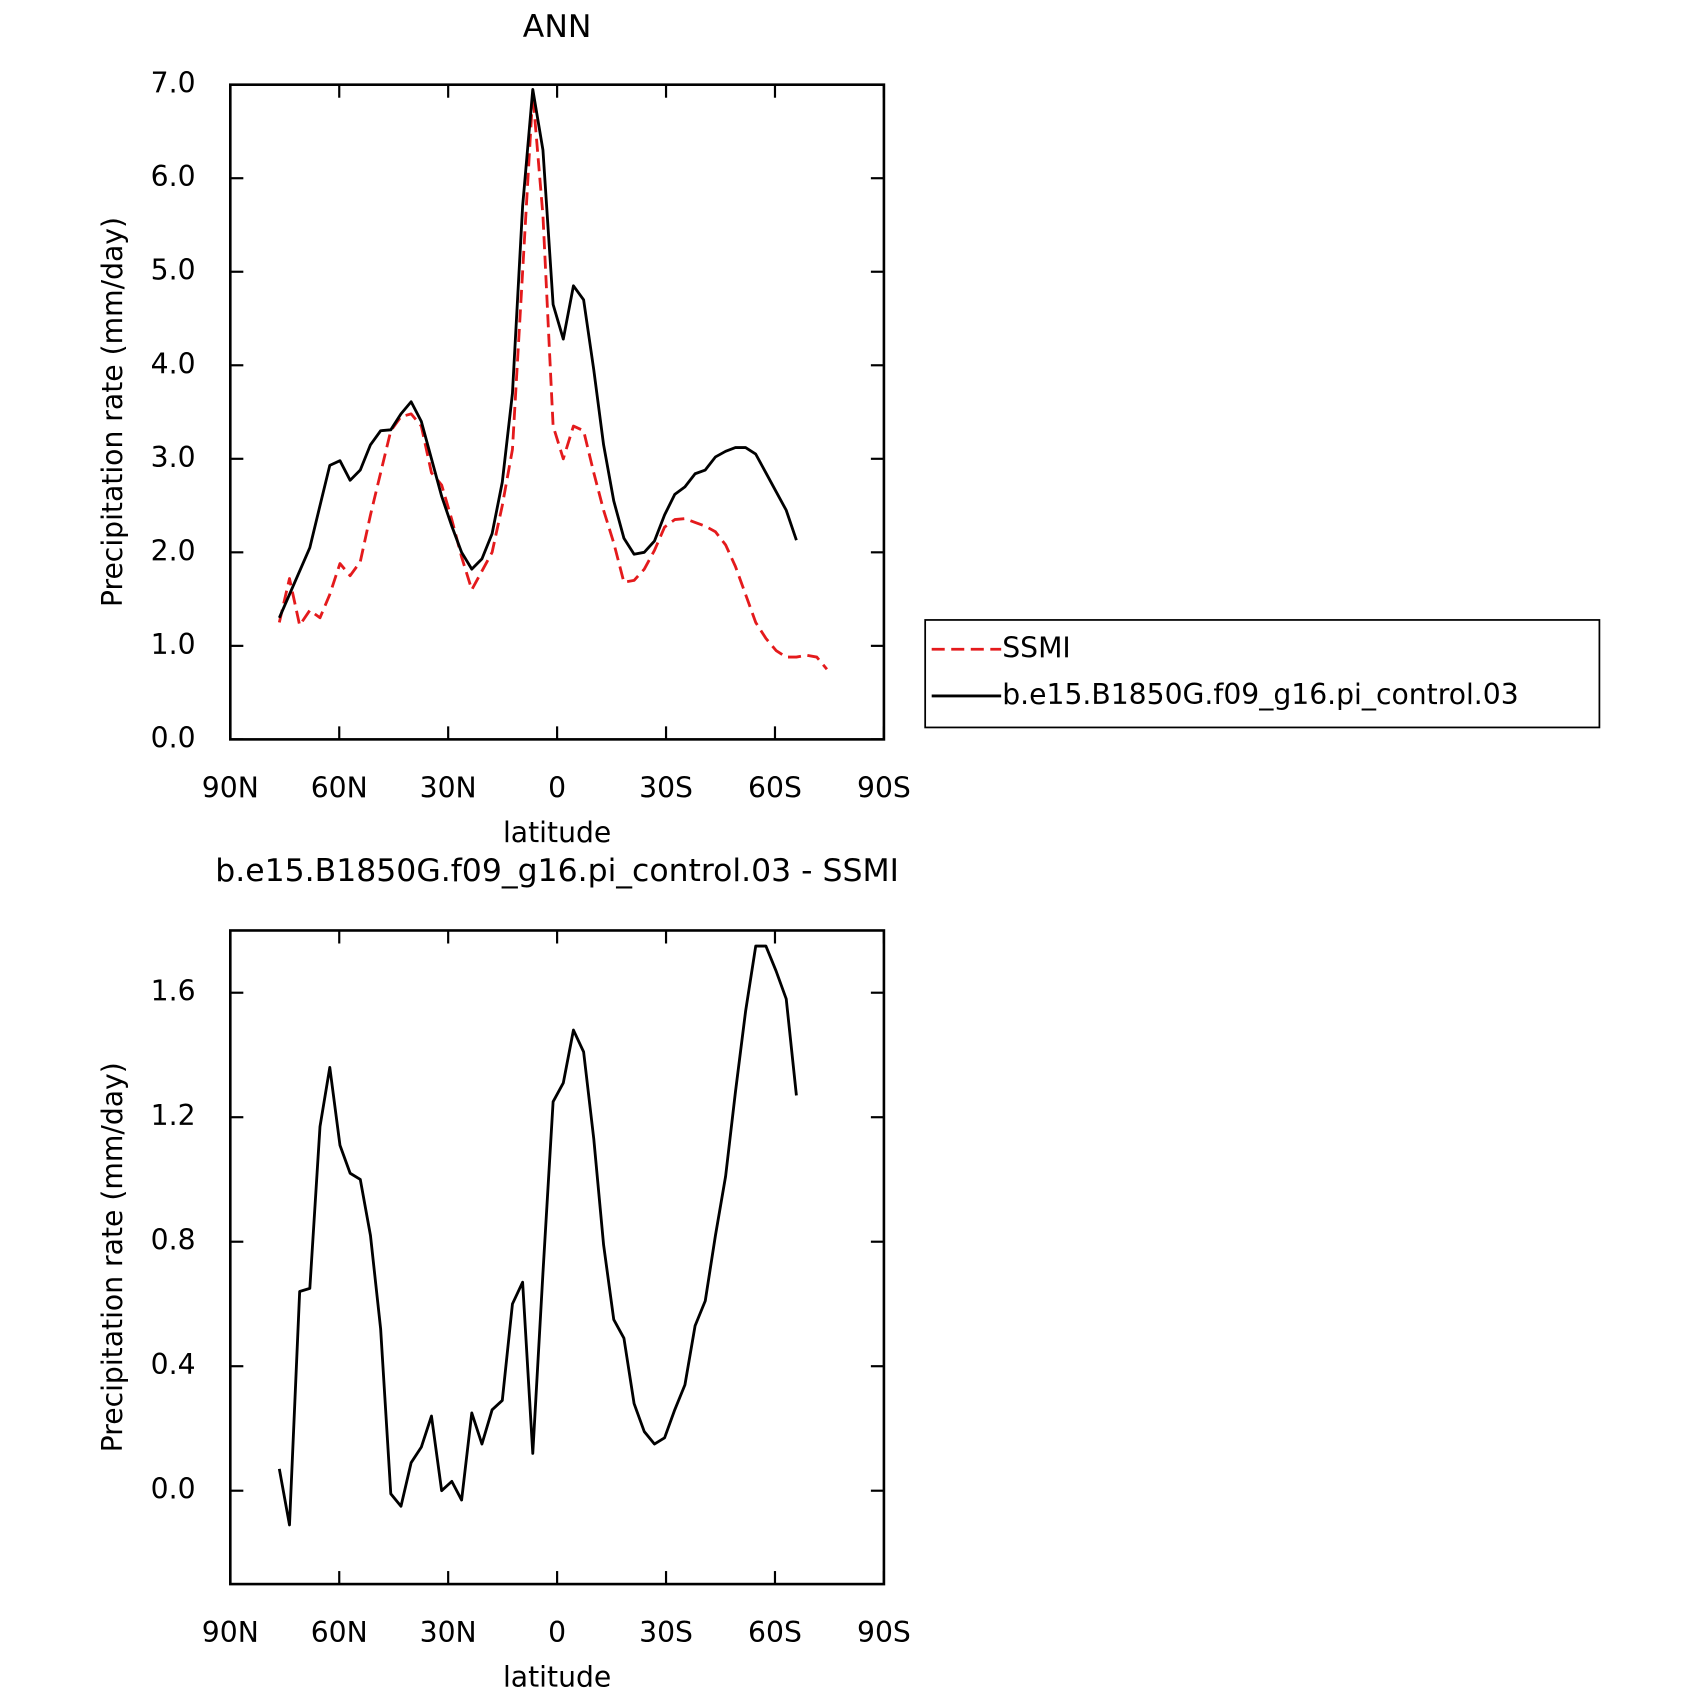 This screenshot has height=1697, width=1694. I want to click on y-tick-label: 3.0, so click(173, 457).